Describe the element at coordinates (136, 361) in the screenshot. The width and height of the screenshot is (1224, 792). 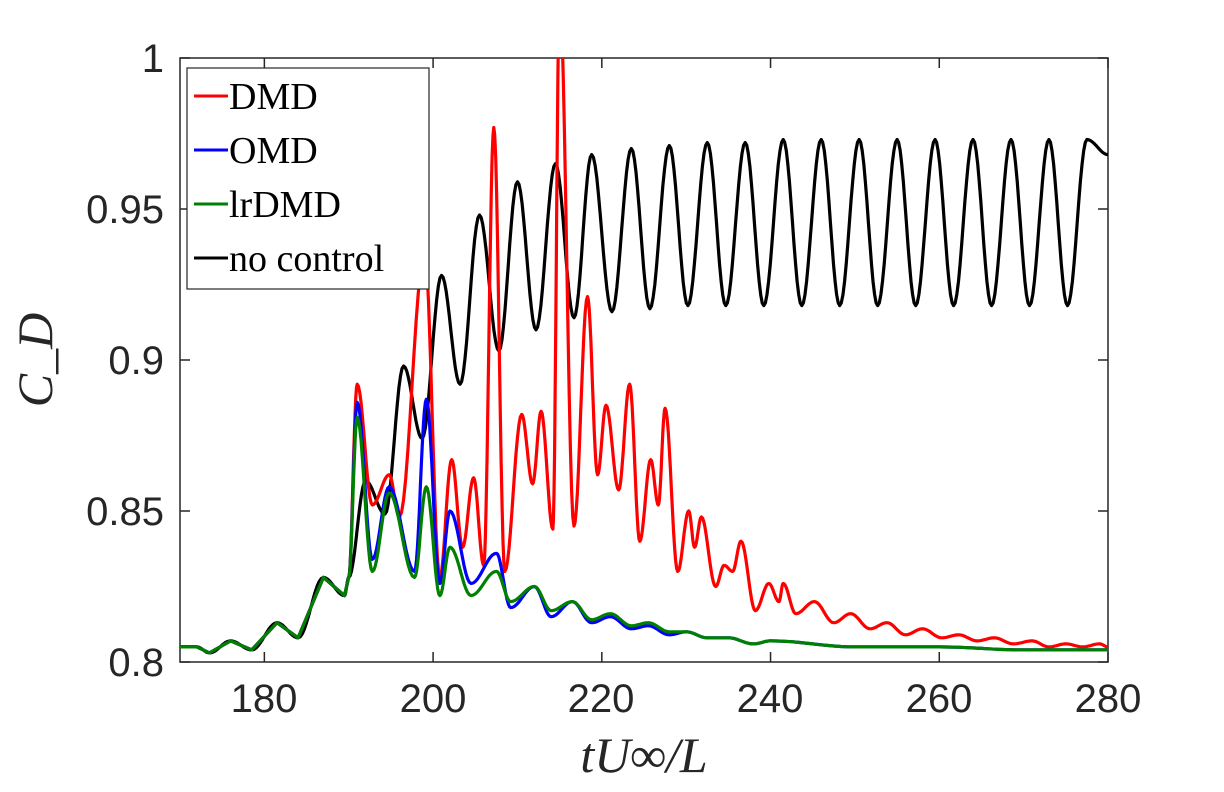
I see `y-tick-label: 0.9` at that location.